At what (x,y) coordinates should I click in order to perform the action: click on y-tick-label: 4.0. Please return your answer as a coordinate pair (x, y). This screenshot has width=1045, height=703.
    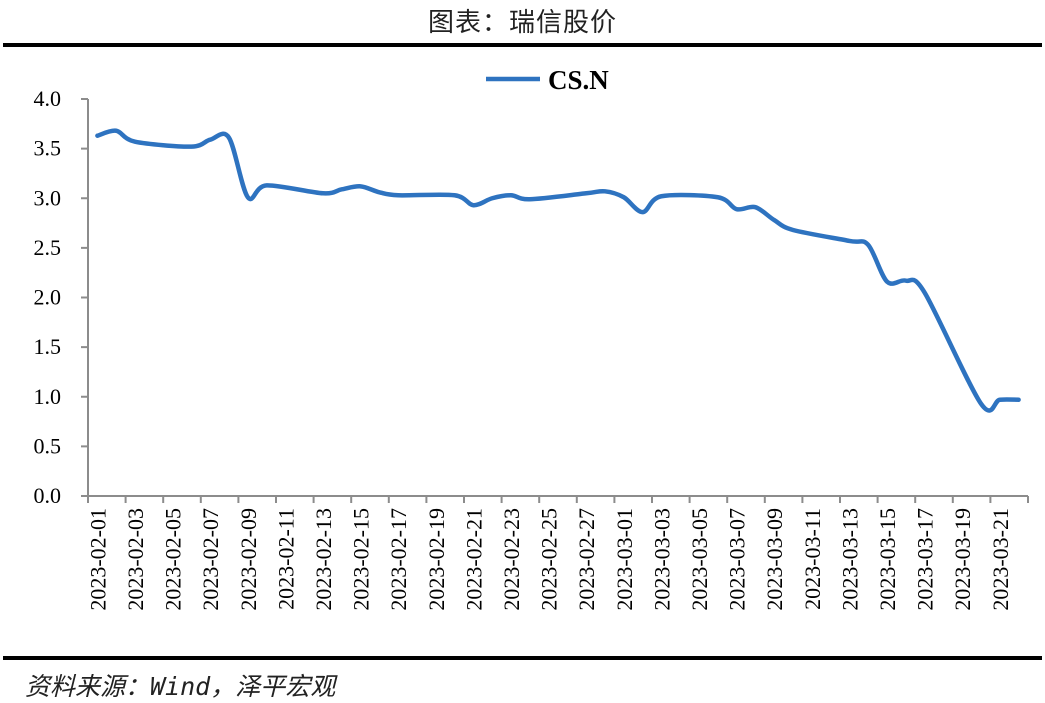
    Looking at the image, I should click on (48, 98).